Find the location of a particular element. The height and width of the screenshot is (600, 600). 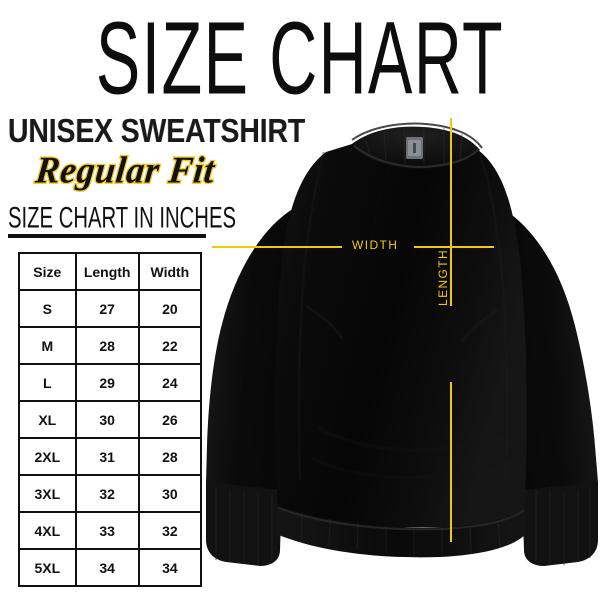

table-row: S 27 20 is located at coordinates (110, 308).